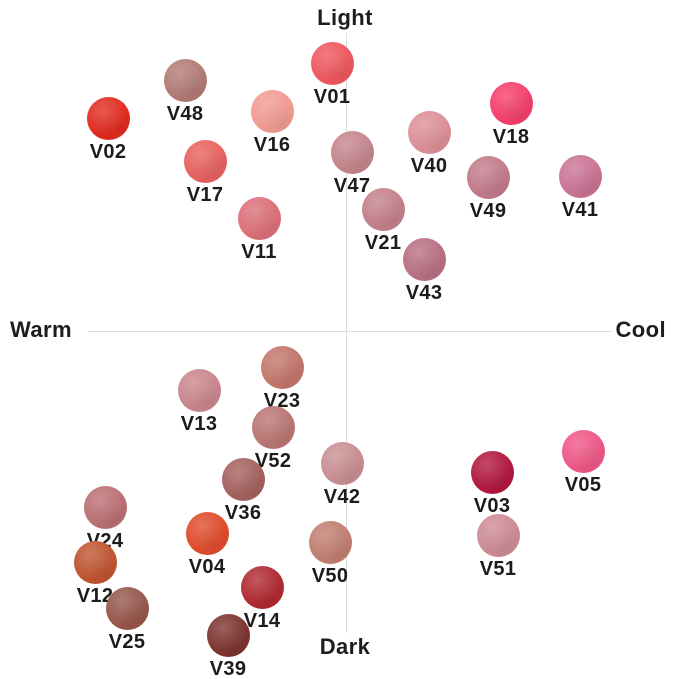 Image resolution: width=679 pixels, height=679 pixels. I want to click on shade-dot-v17, so click(205, 161).